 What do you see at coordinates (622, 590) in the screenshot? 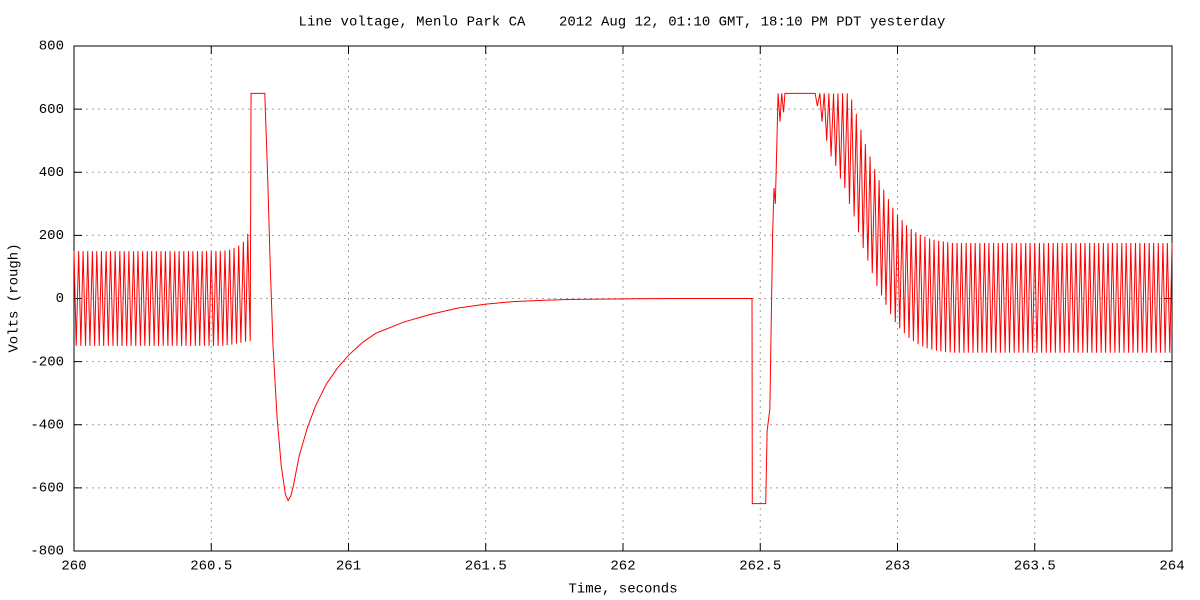
I see `x-axis-label: Time, seconds` at bounding box center [622, 590].